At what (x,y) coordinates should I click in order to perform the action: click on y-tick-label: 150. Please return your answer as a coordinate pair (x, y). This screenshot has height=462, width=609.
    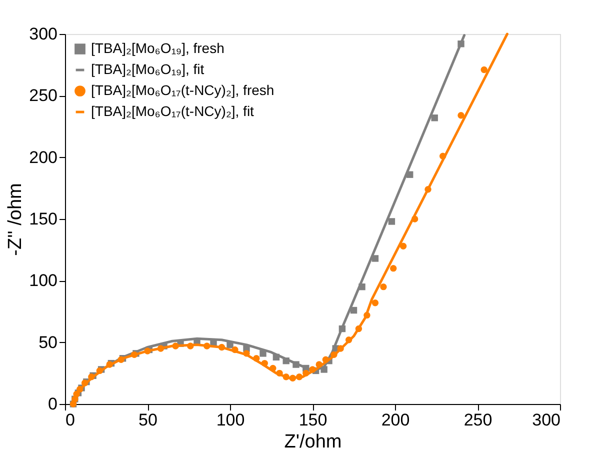
    Looking at the image, I should click on (43, 219).